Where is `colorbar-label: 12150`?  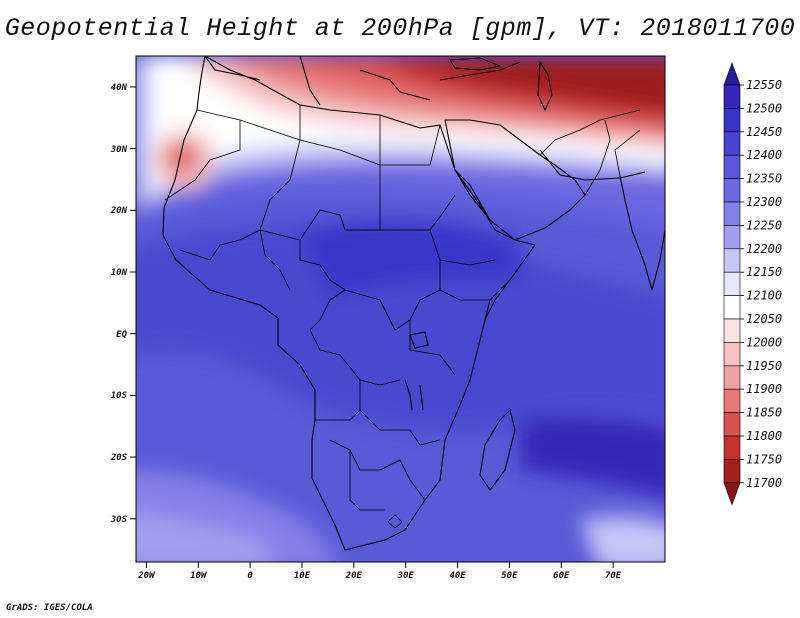
colorbar-label: 12150 is located at coordinates (764, 272).